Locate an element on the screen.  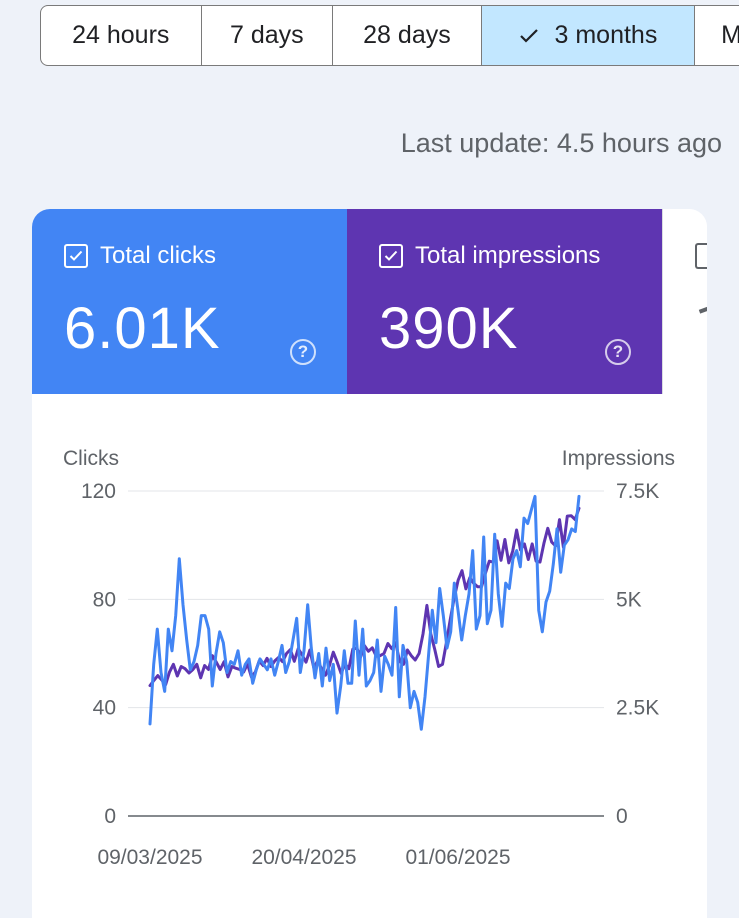
left-tick-label: 120 is located at coordinates (98, 491).